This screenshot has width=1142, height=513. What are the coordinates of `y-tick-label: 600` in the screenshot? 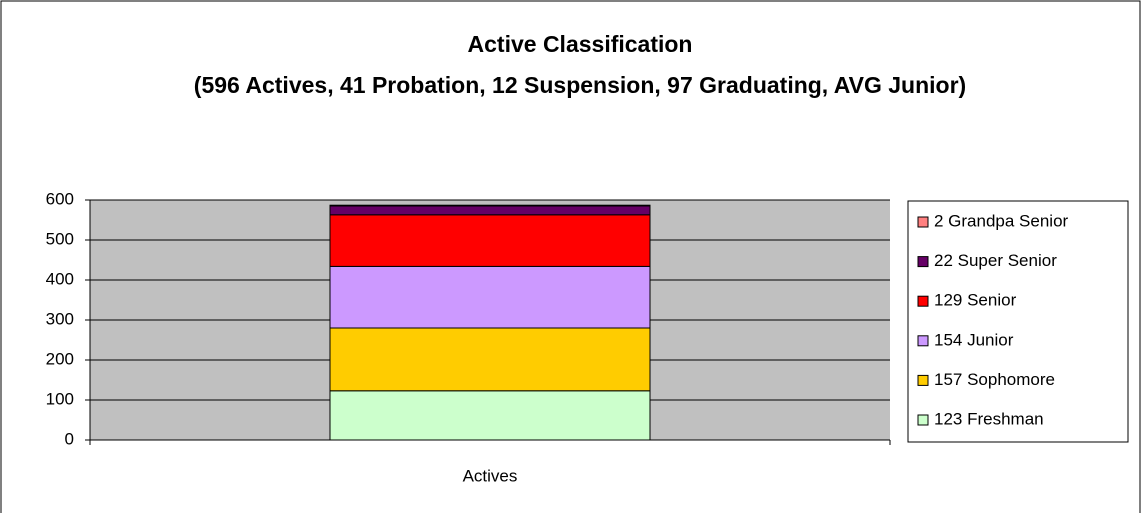 It's located at (60, 198).